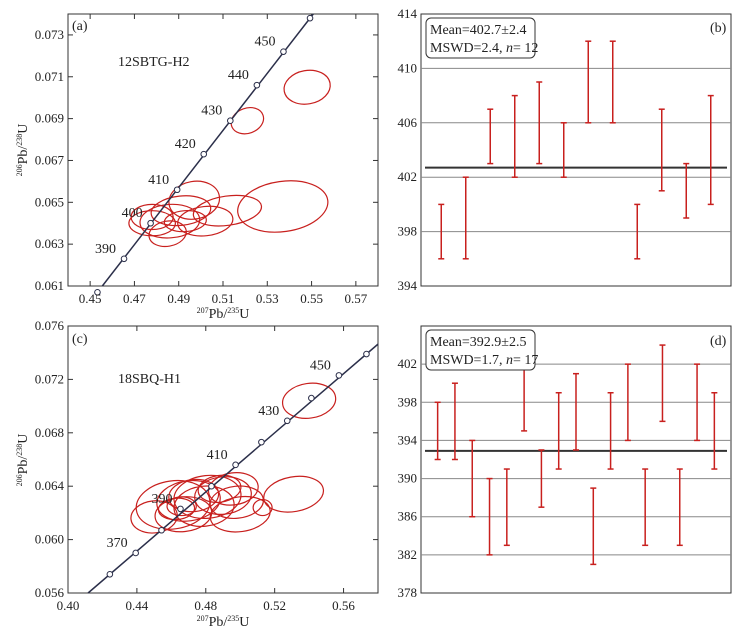 Image resolution: width=750 pixels, height=632 pixels. Describe the element at coordinates (223, 622) in the screenshot. I see `x-axis-label-c: 207Pb/235U` at that location.